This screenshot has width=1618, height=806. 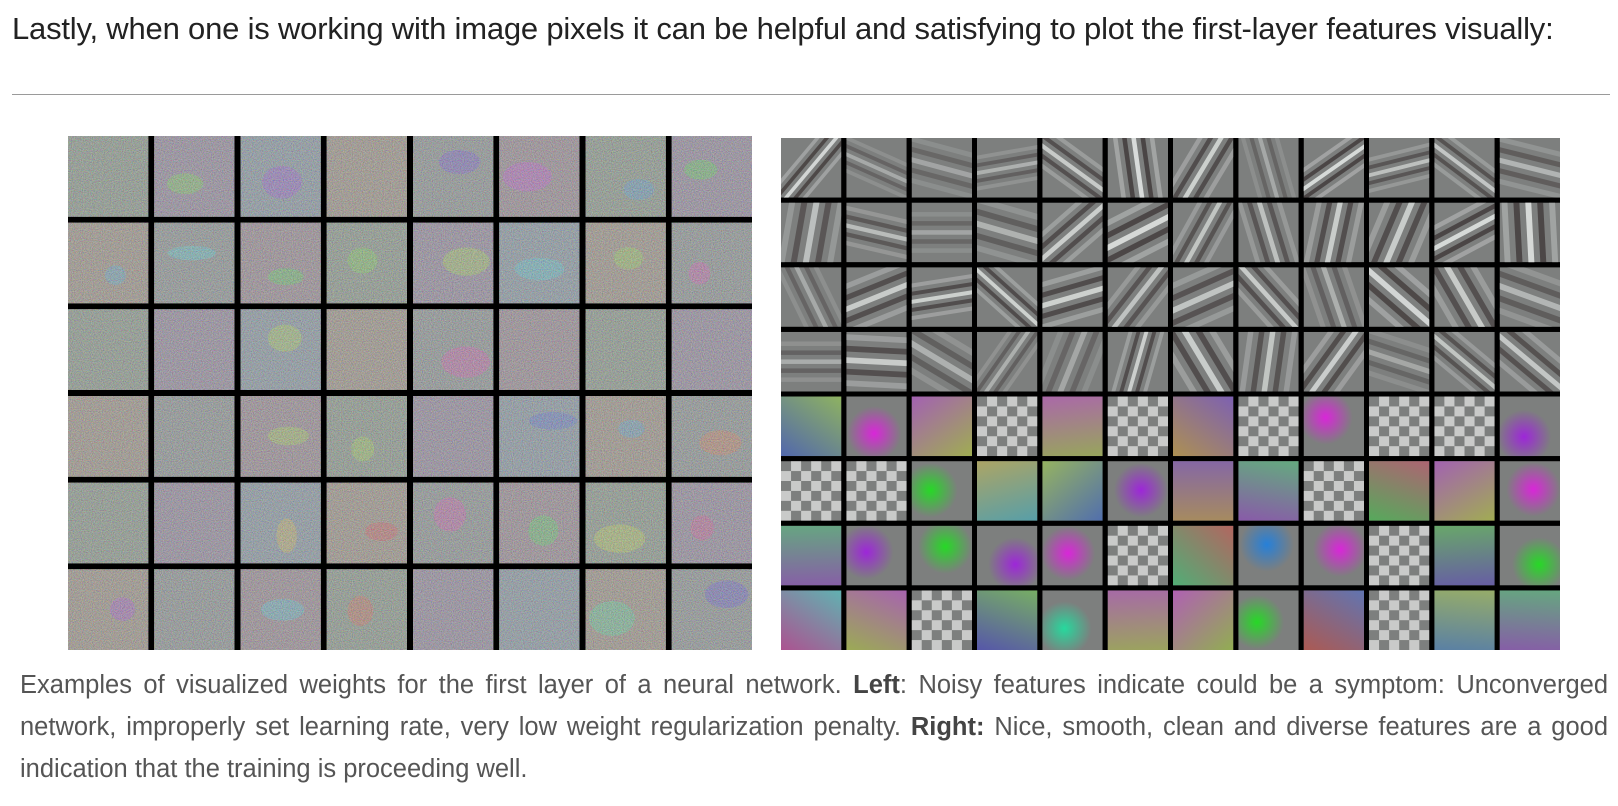 I want to click on caption-right-label: Right:, so click(x=947, y=727).